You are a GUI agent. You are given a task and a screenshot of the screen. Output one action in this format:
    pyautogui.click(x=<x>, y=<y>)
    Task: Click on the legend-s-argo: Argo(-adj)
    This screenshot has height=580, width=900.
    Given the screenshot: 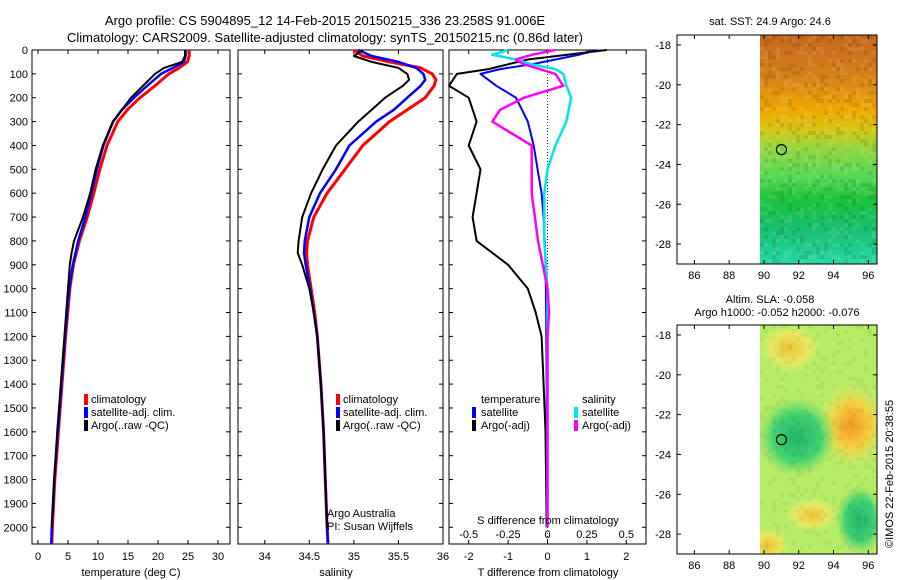 What is the action you would take?
    pyautogui.click(x=606, y=426)
    